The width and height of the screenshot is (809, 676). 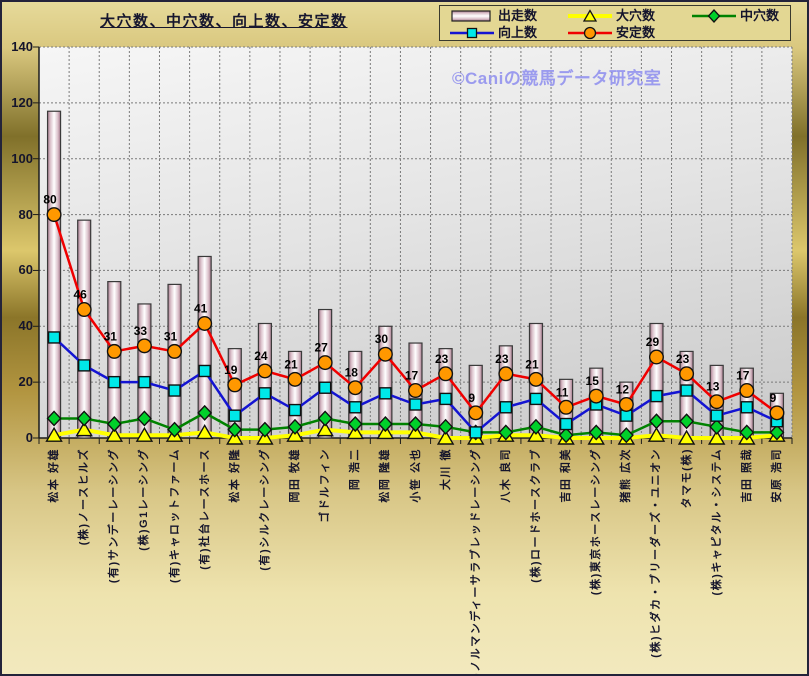 What do you see at coordinates (22, 102) in the screenshot?
I see `y-tick-label: 120` at bounding box center [22, 102].